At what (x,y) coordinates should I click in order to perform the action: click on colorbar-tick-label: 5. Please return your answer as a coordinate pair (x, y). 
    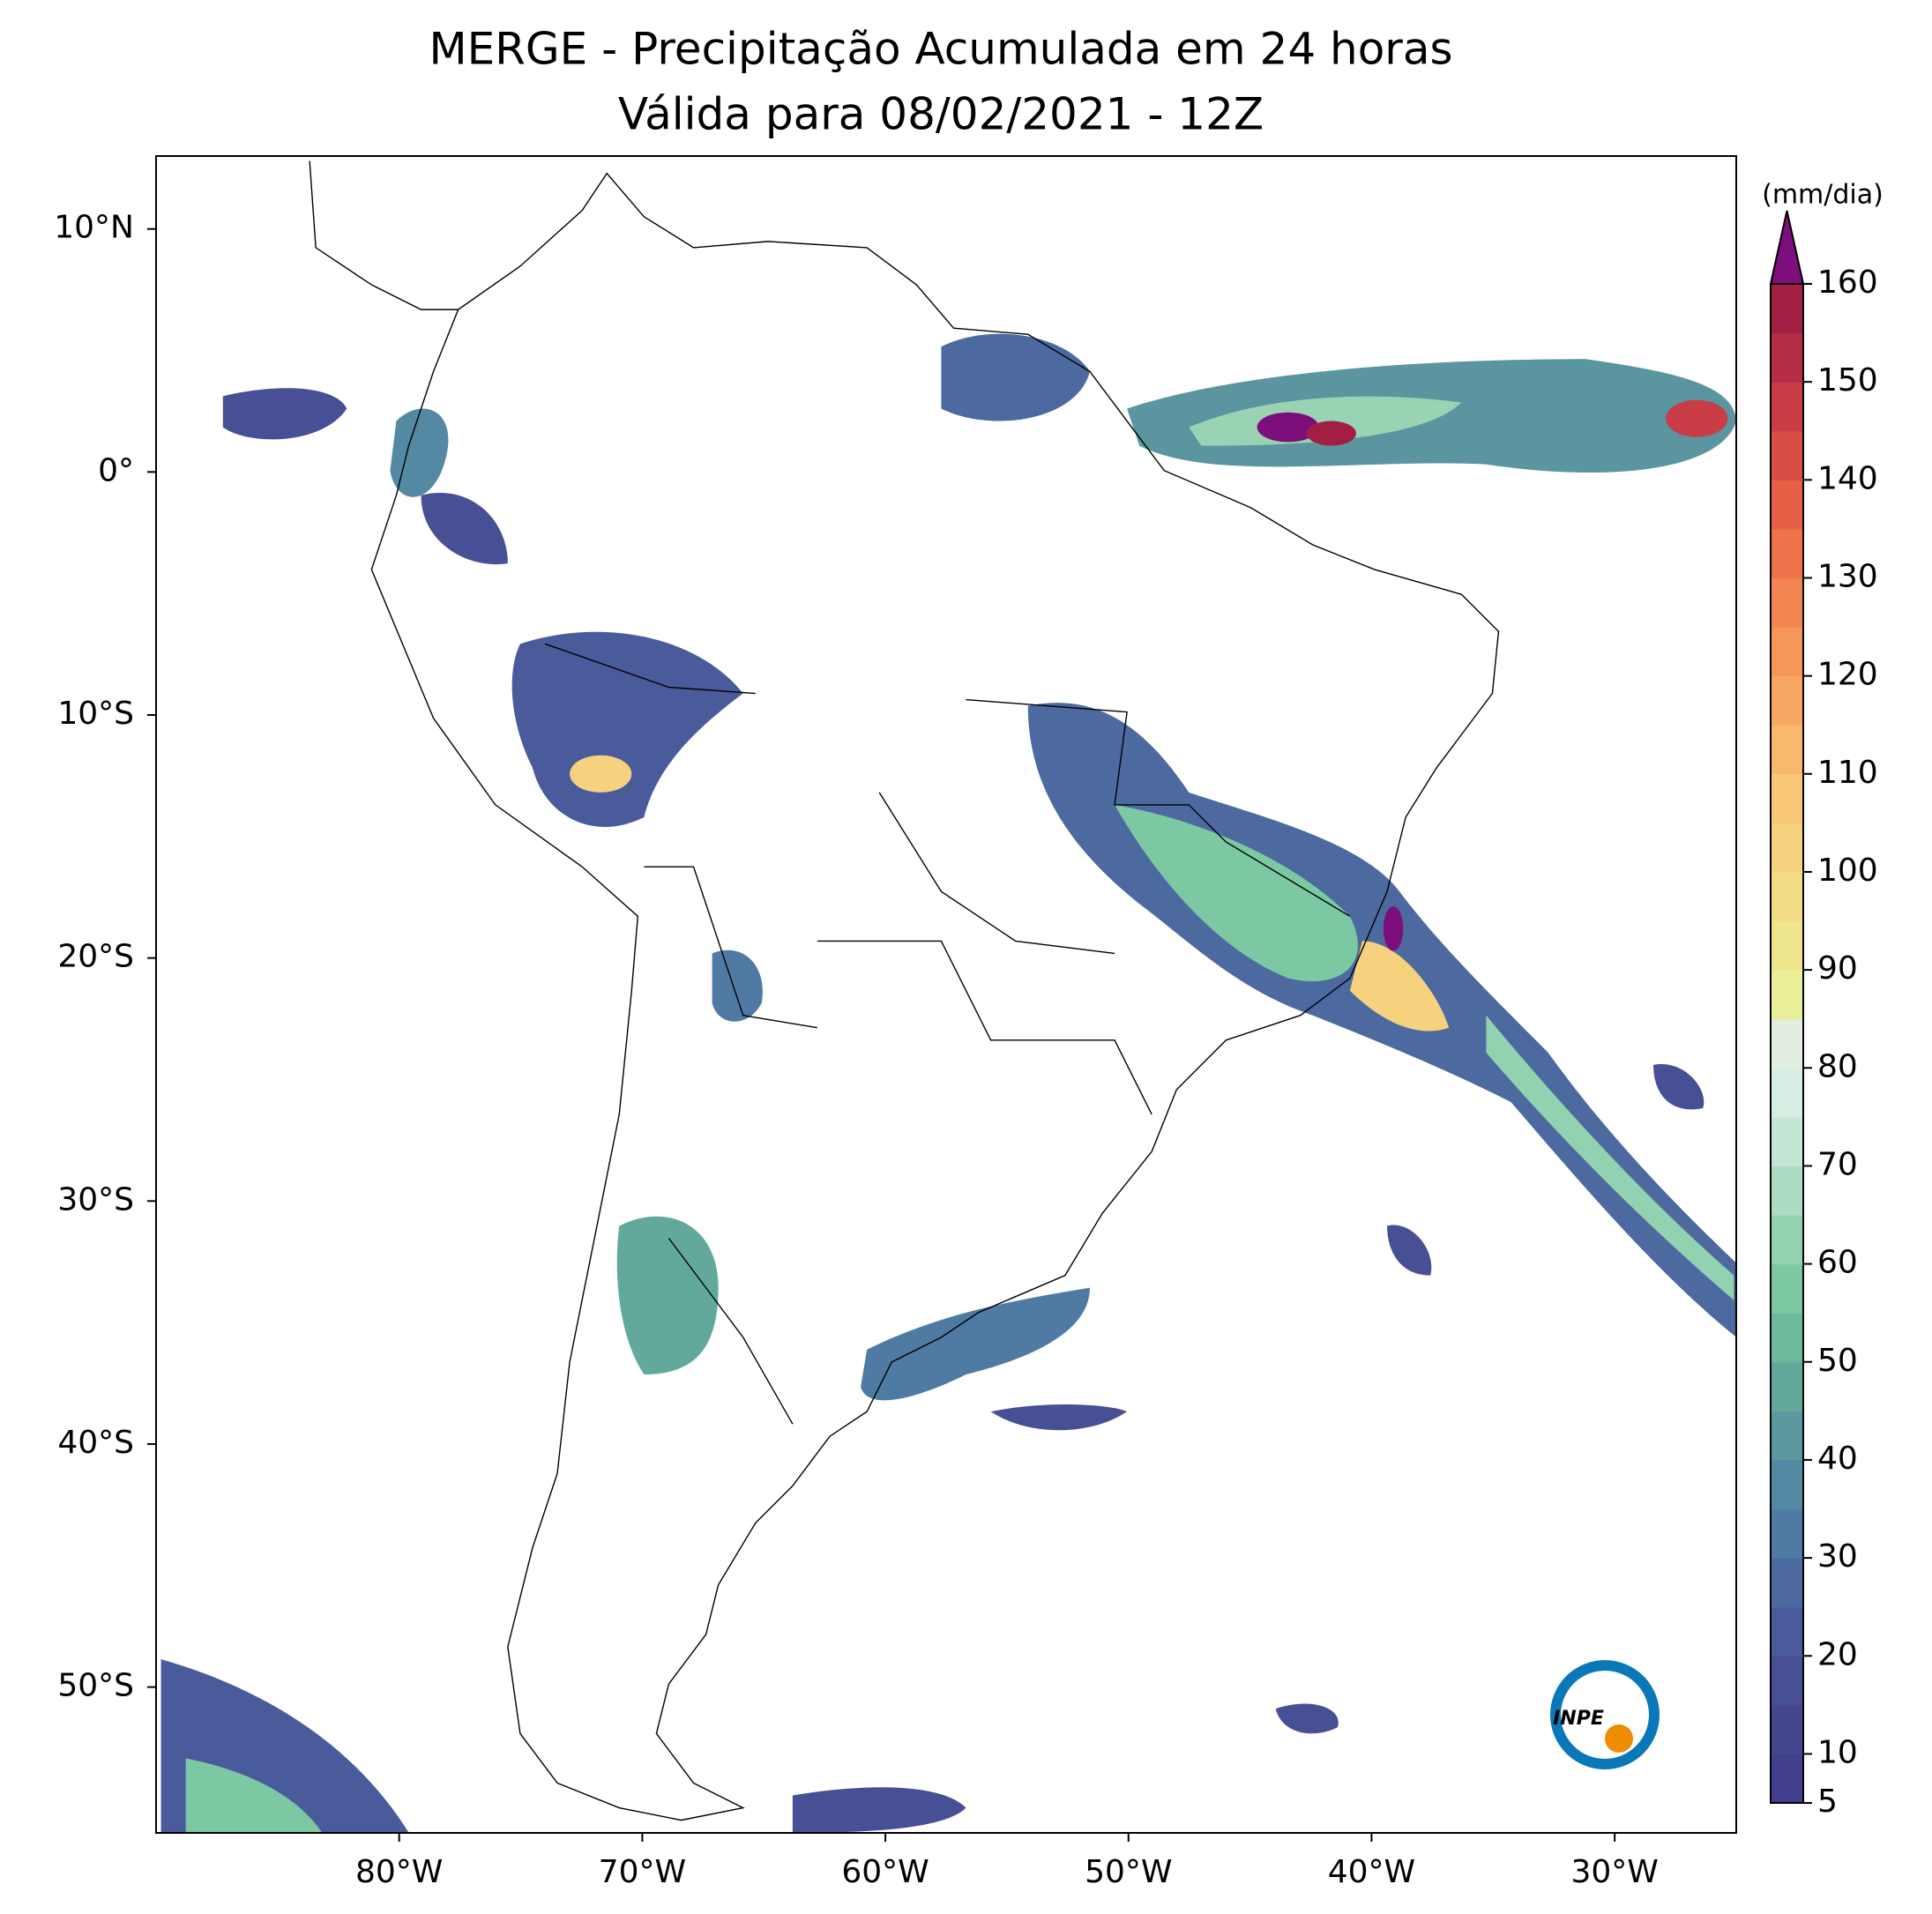
    Looking at the image, I should click on (1827, 1802).